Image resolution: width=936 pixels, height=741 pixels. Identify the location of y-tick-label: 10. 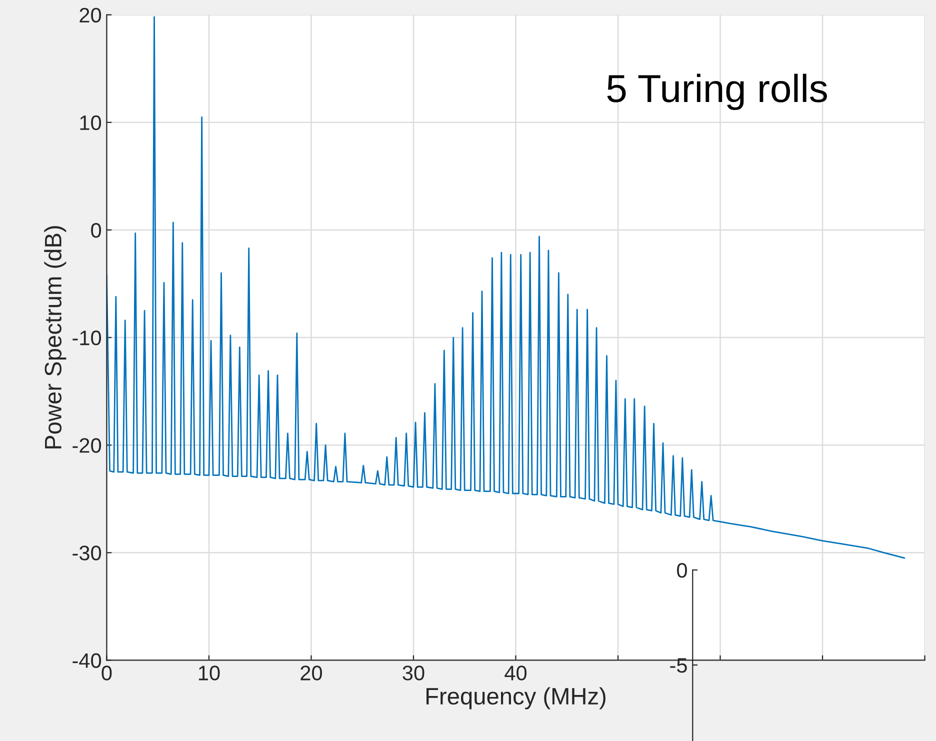
(91, 122).